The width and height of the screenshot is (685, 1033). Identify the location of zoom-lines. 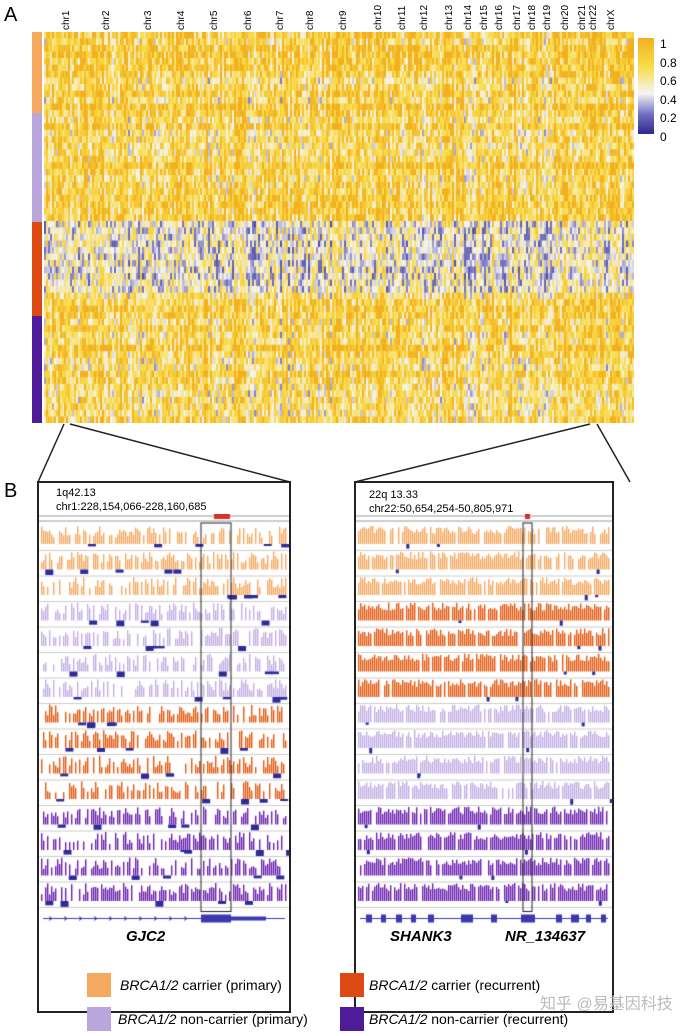
(334, 453).